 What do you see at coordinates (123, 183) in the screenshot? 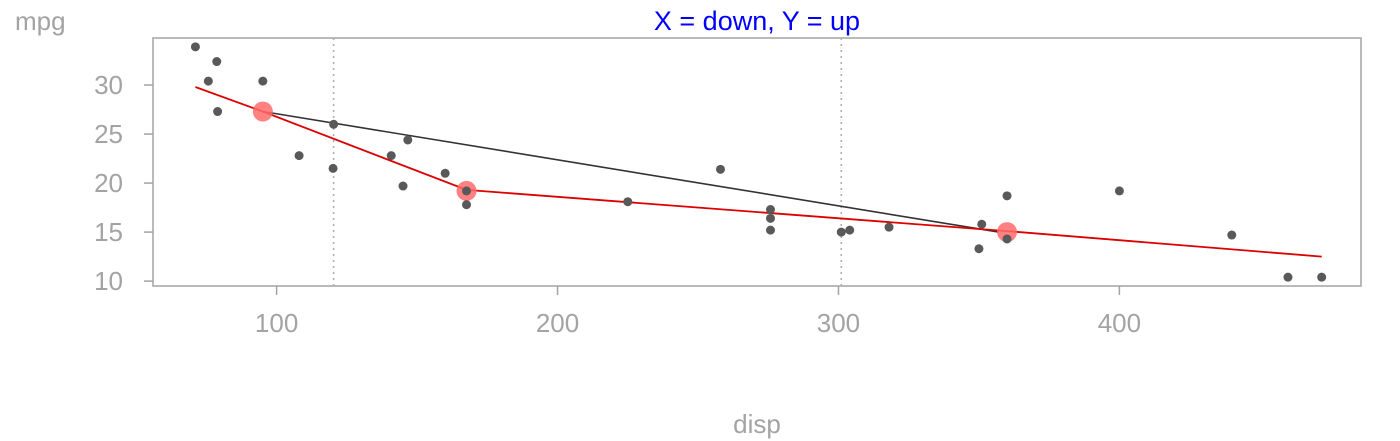
I see `y-axis: 10 15 20 25 30` at bounding box center [123, 183].